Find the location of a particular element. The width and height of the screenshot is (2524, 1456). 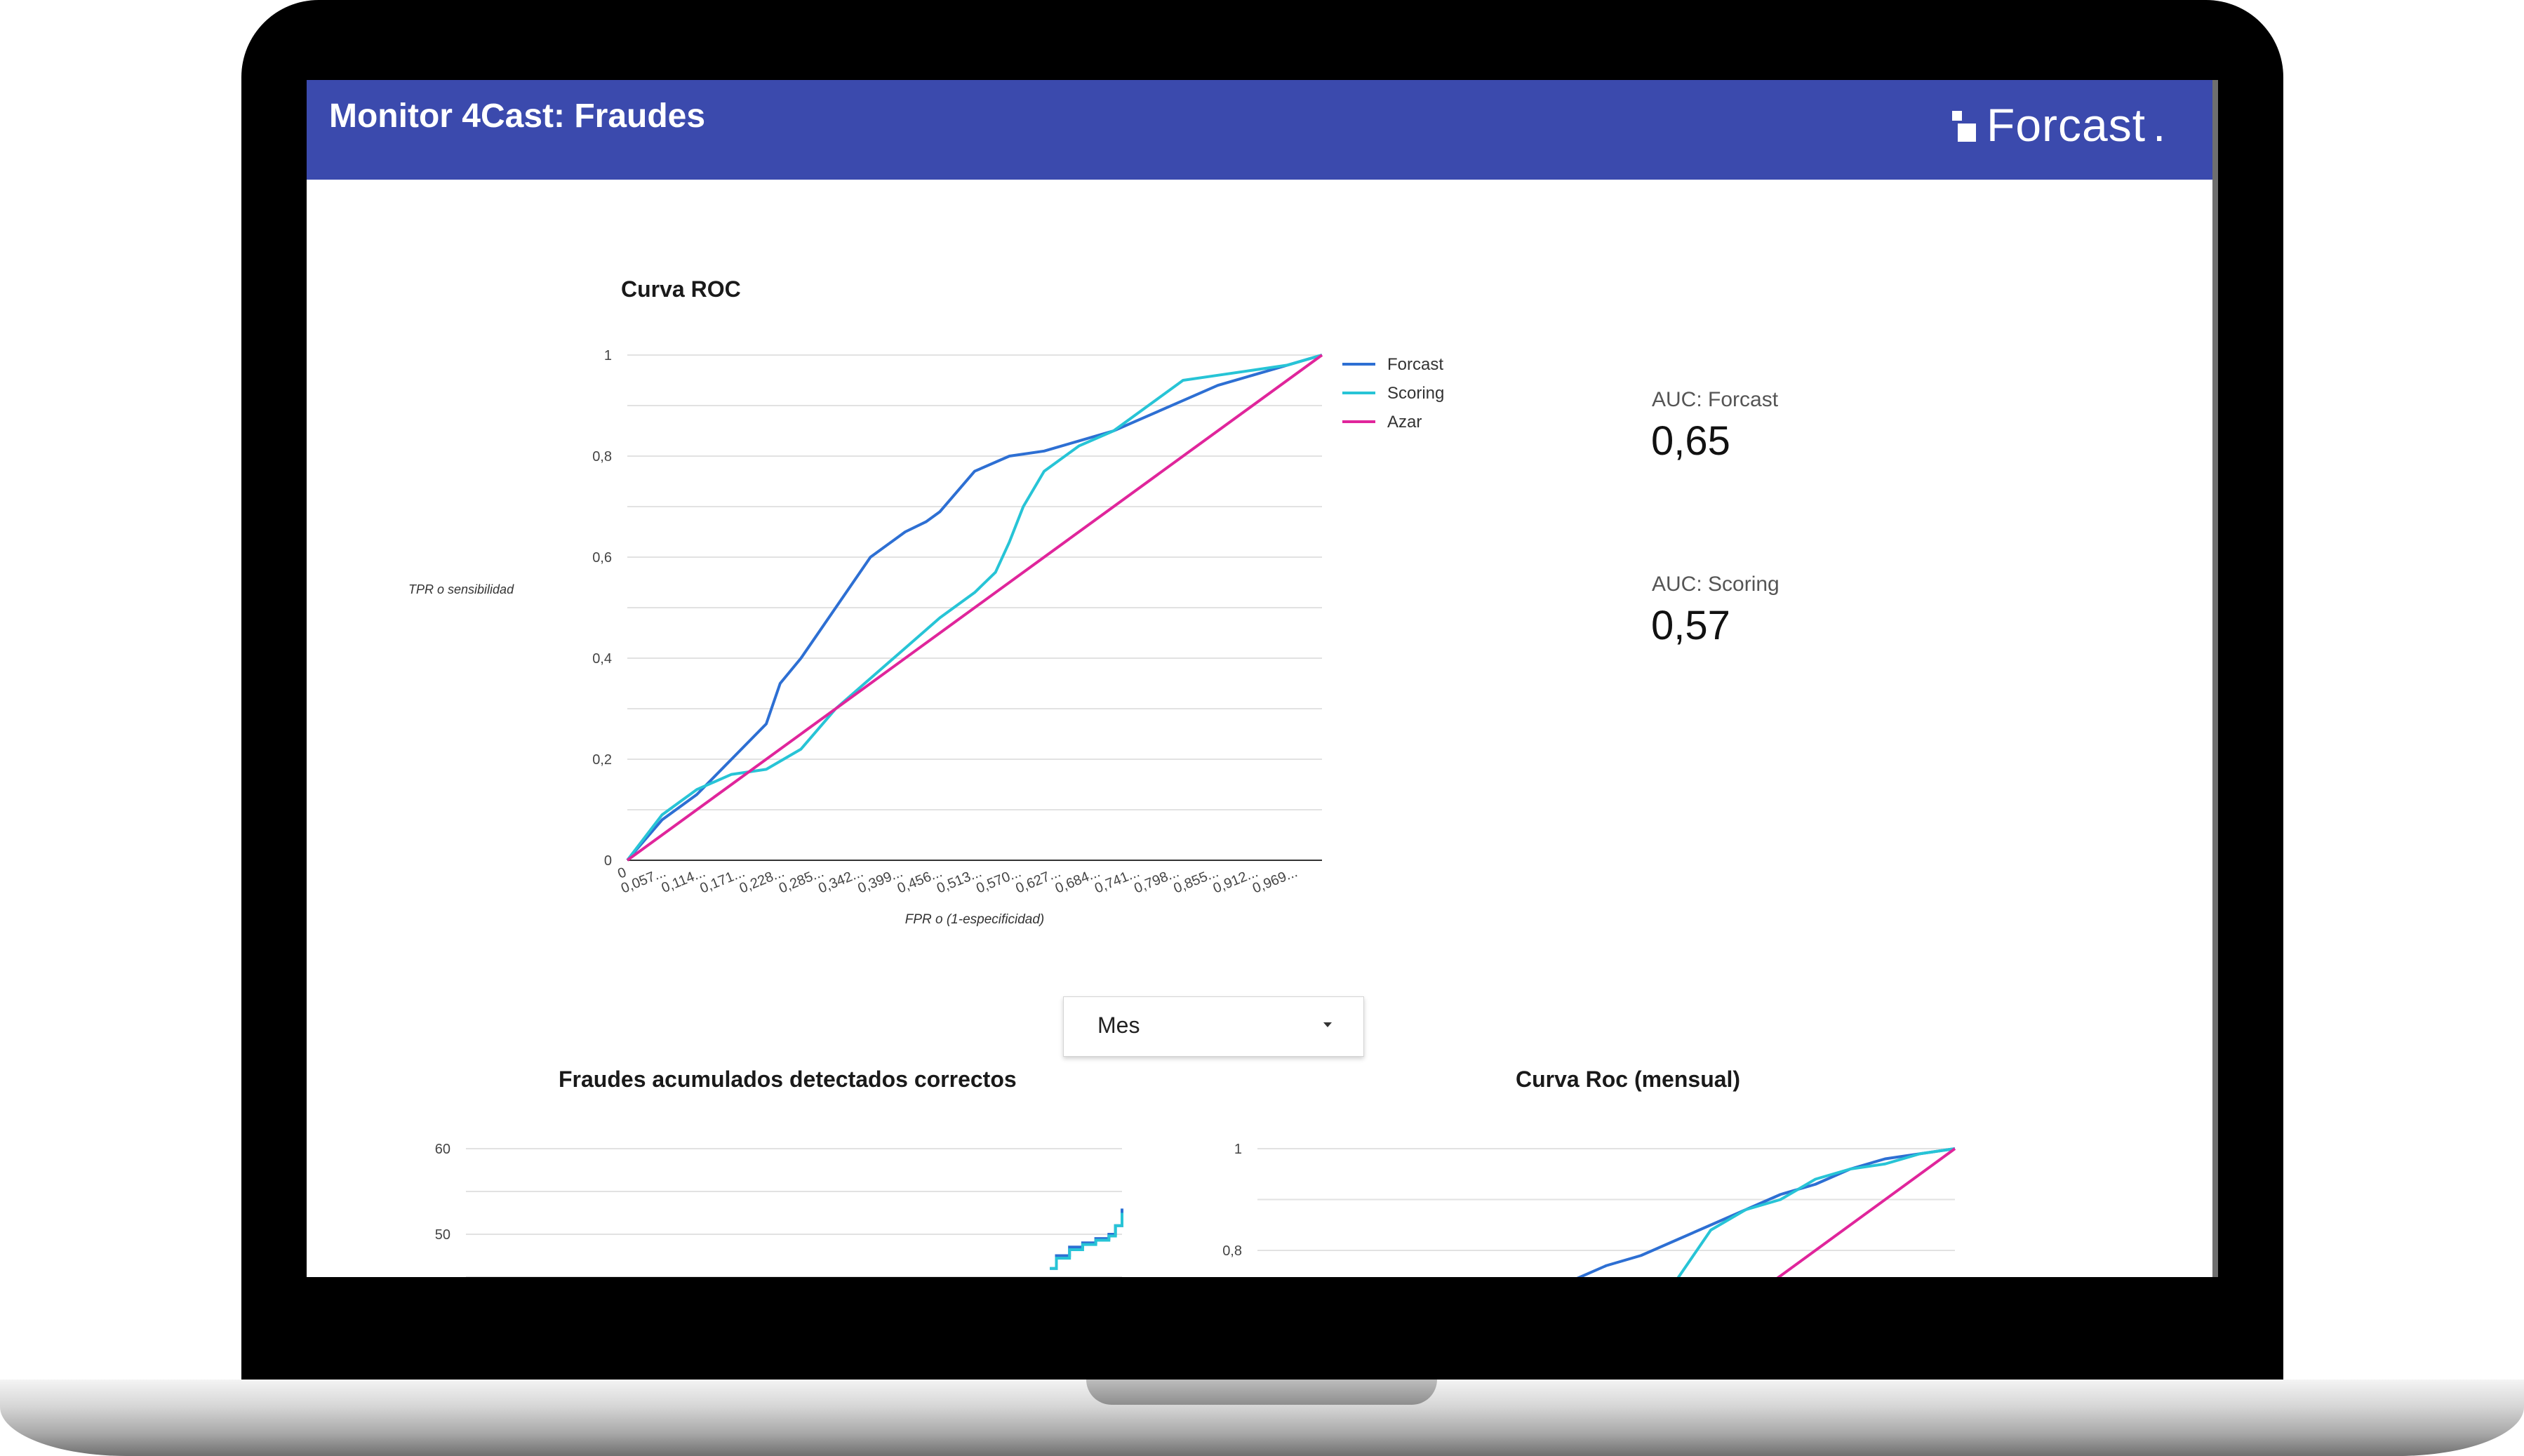

monthly-roc-y-tick-label: 1 is located at coordinates (1238, 1150).